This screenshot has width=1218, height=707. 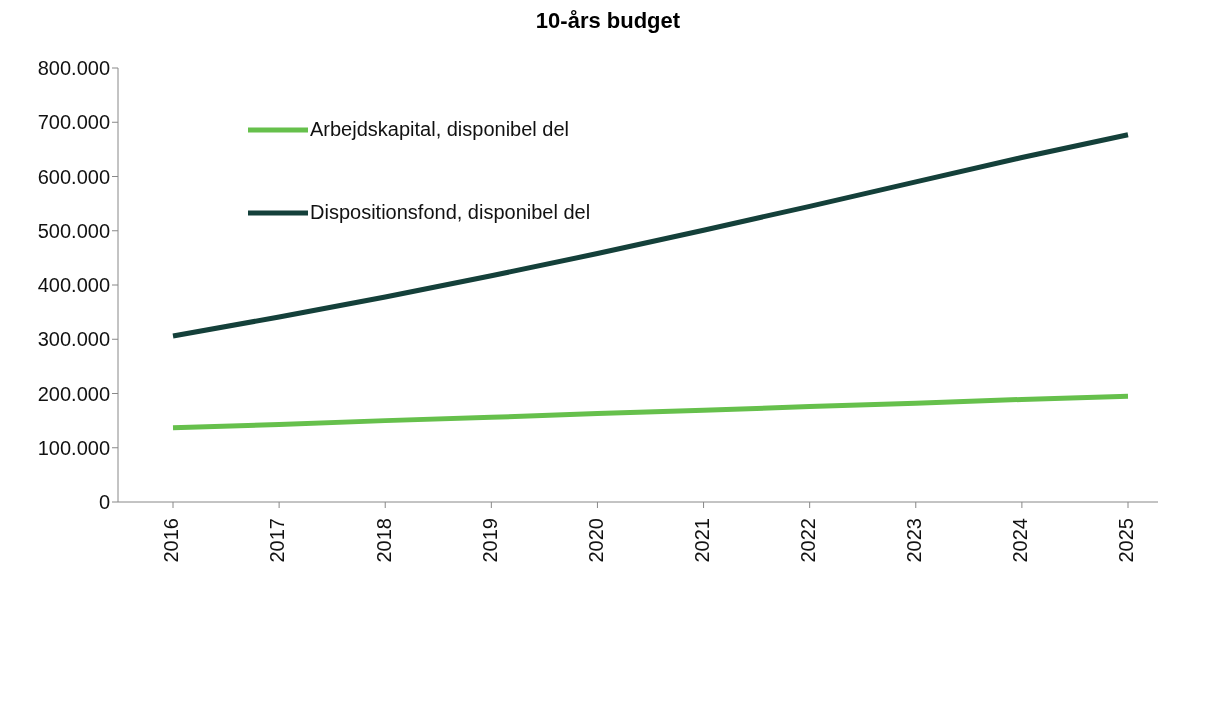 I want to click on legend-label: Dispositionsfond, disponibel del, so click(x=450, y=212).